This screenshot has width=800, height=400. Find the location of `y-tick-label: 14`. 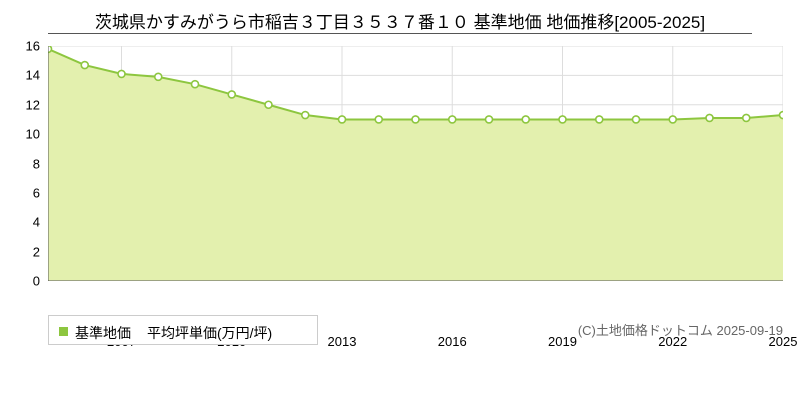

y-tick-label: 14 is located at coordinates (32, 75).